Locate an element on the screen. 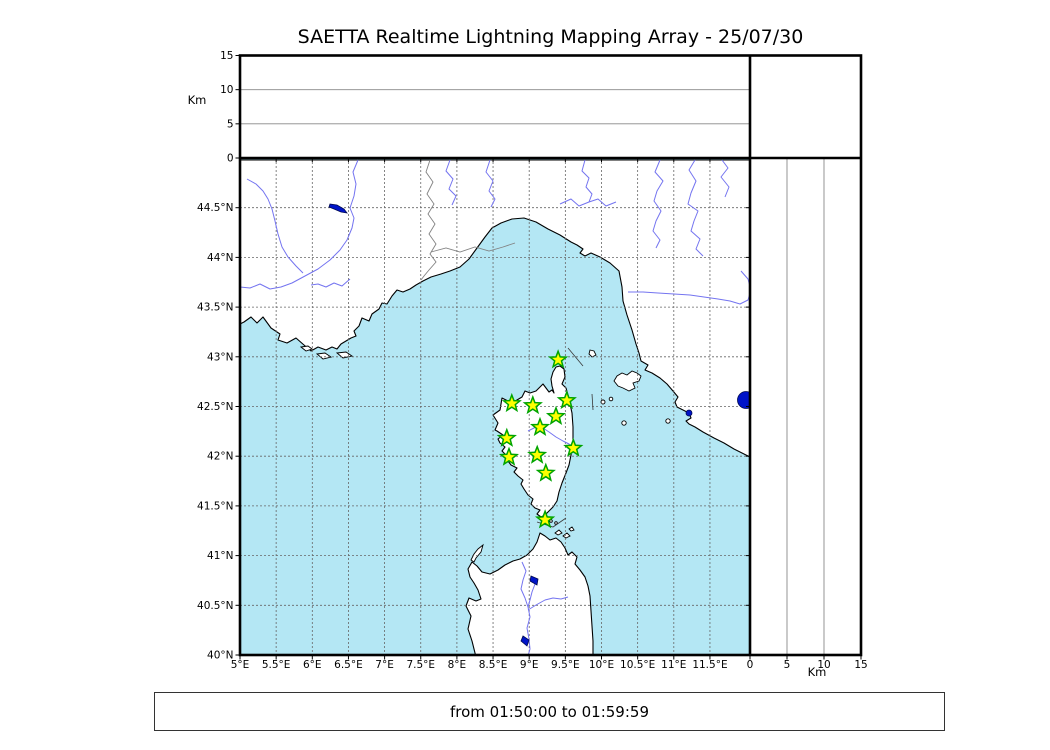  time-window-text: from 01:50:00 to 01:59:59 is located at coordinates (549, 711).